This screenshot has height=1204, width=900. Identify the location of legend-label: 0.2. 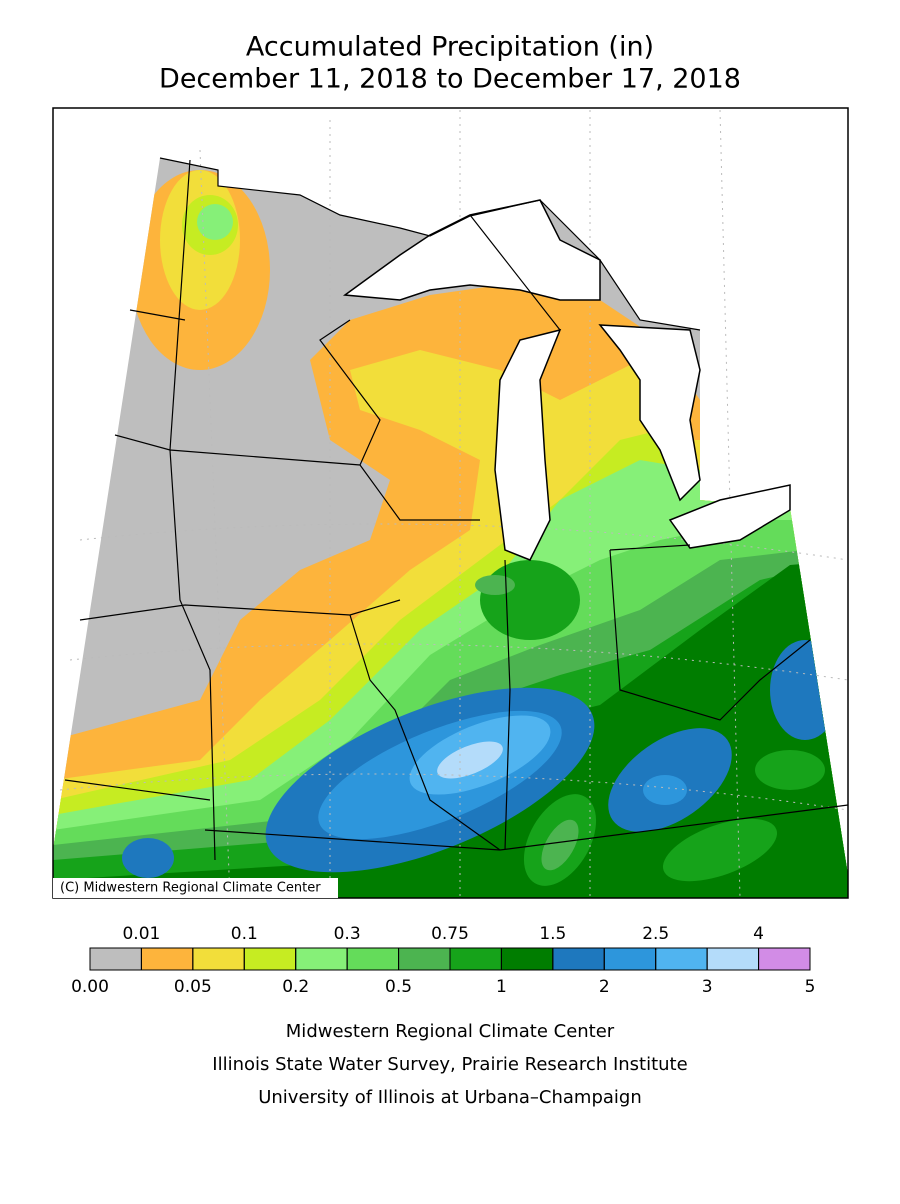
(295, 987).